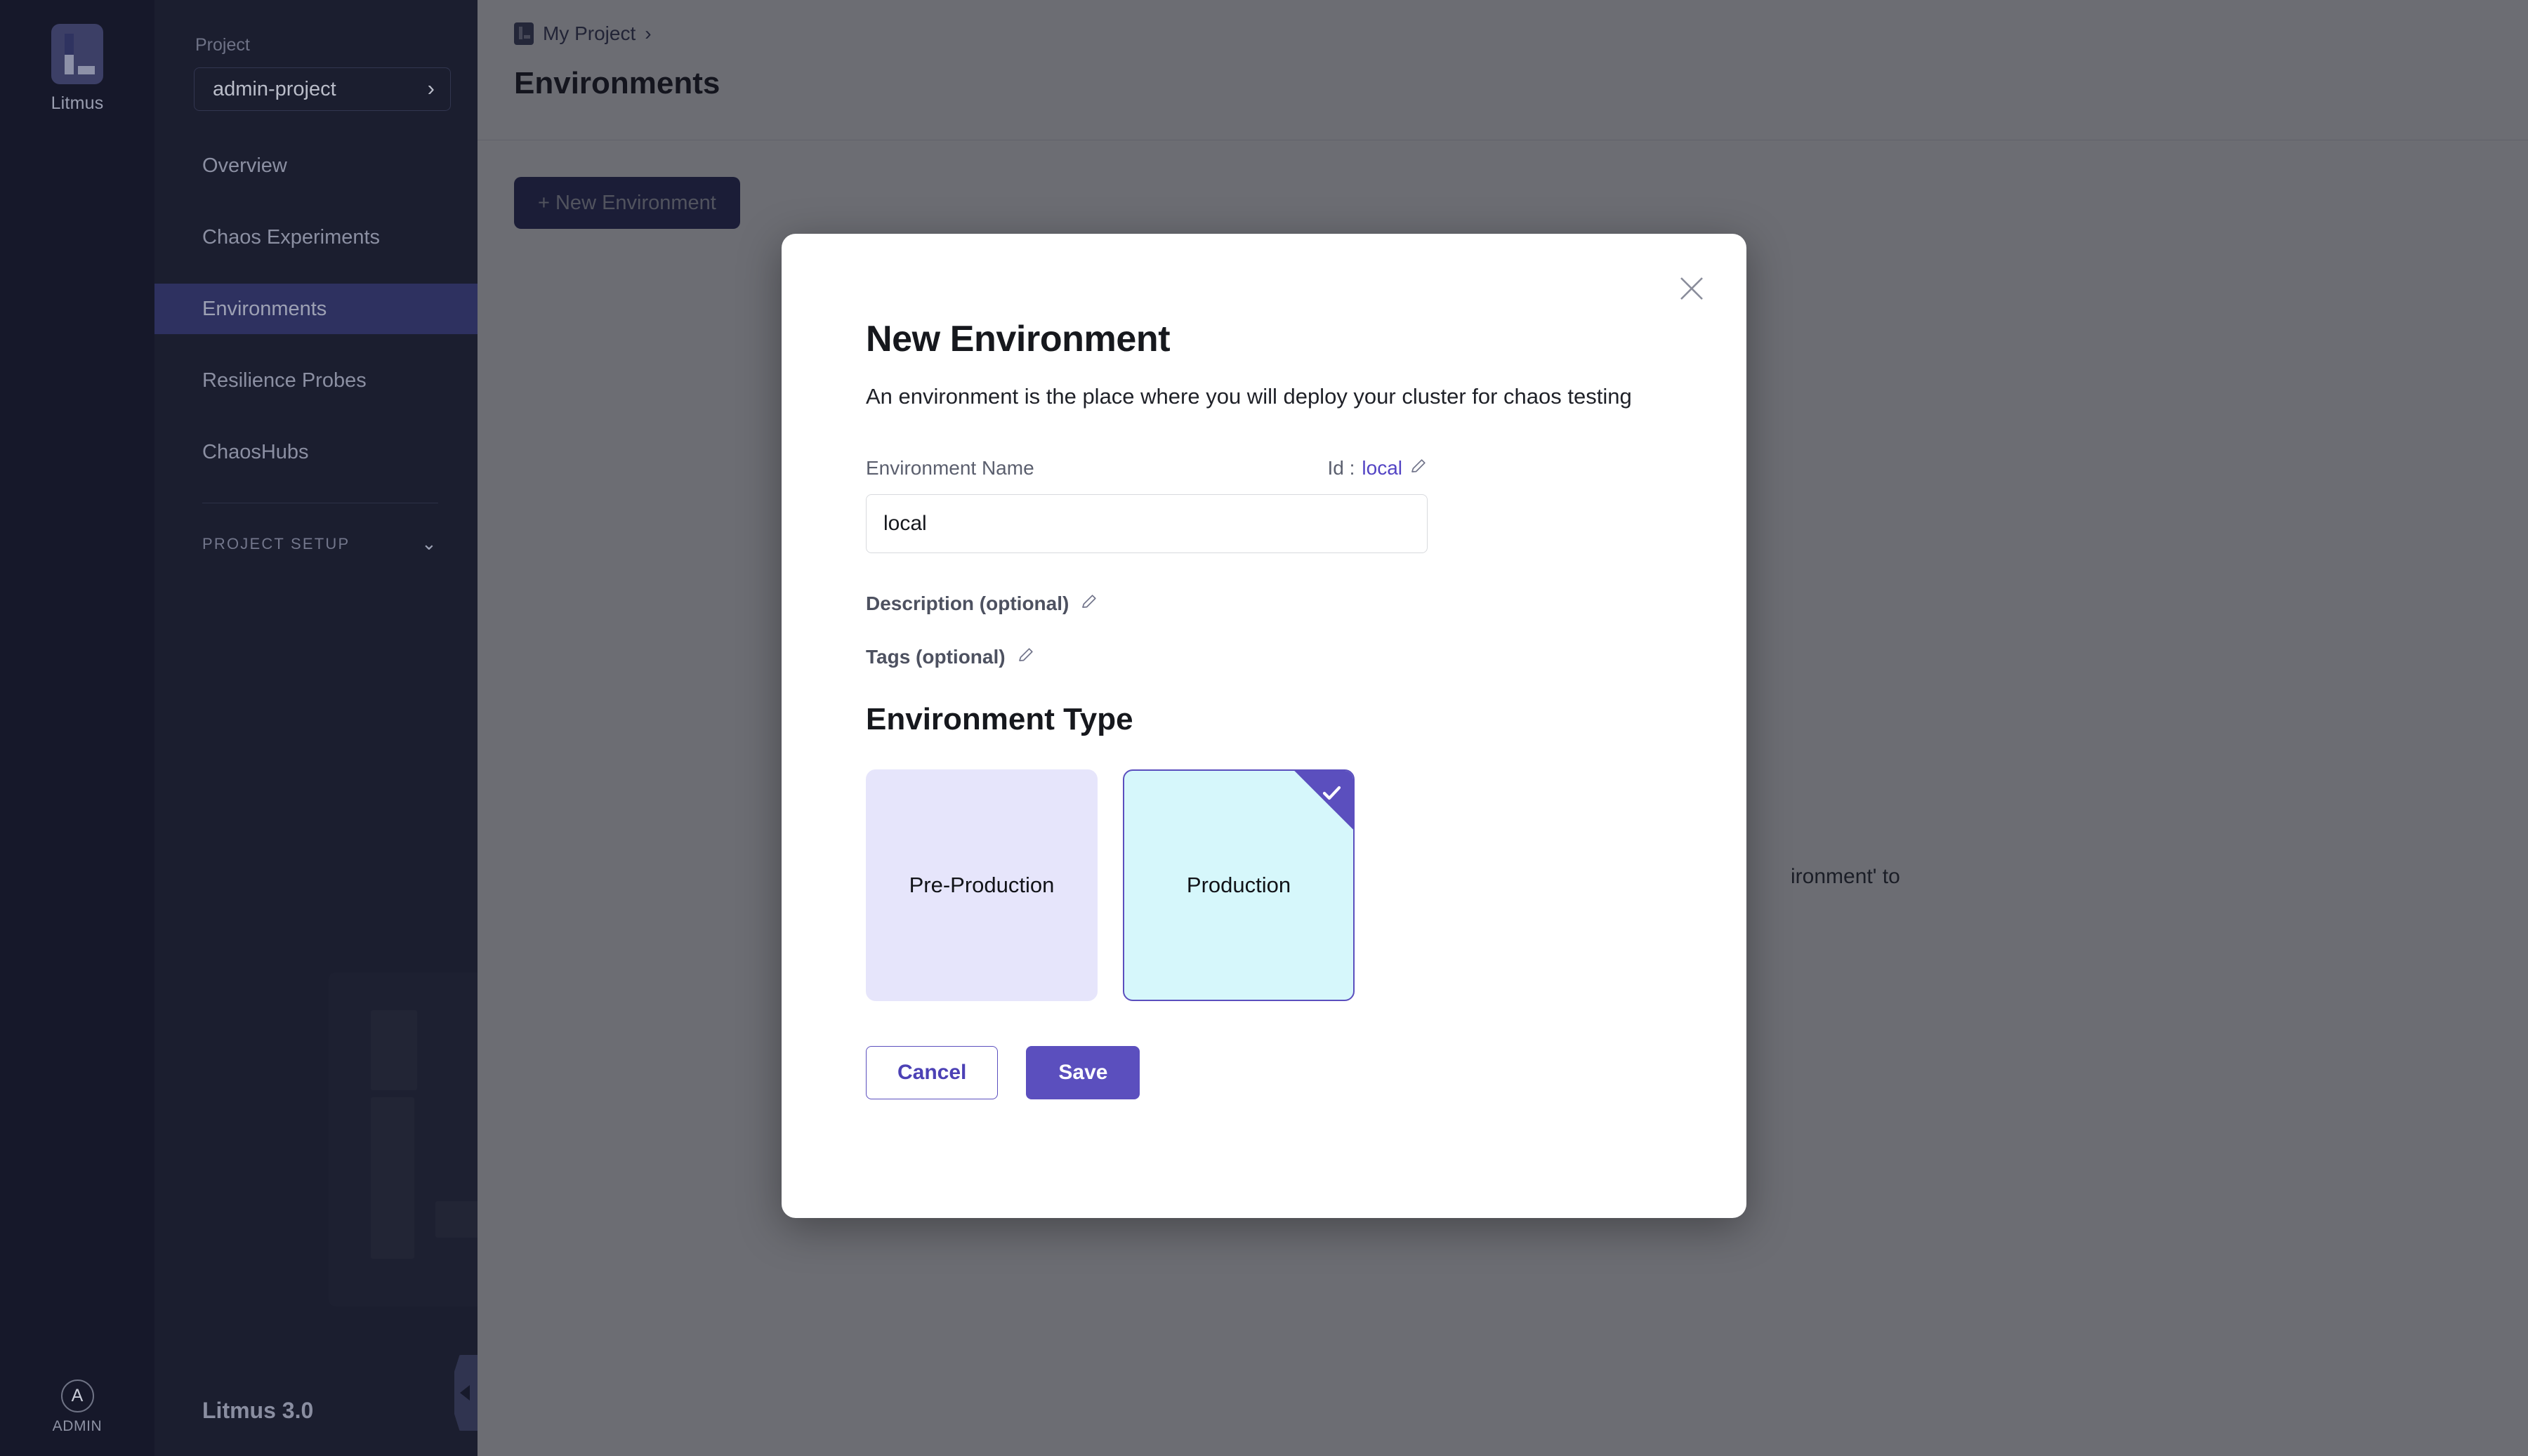  Describe the element at coordinates (429, 543) in the screenshot. I see `chevron-down-icon: ⌄` at that location.